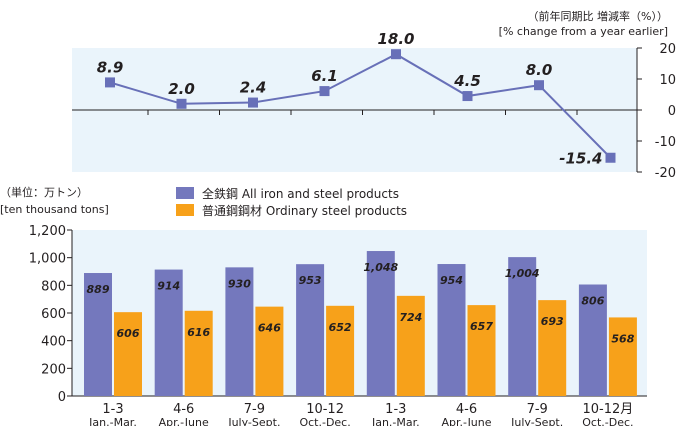 The height and width of the screenshot is (426, 684). What do you see at coordinates (380, 267) in the screenshot?
I see `all-steel-bar-label: 1,048` at bounding box center [380, 267].